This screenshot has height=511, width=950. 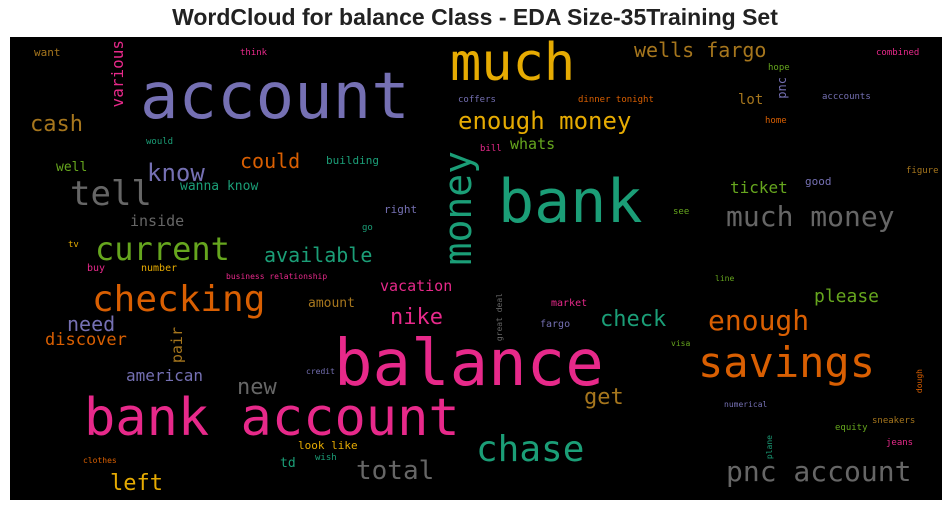 What do you see at coordinates (681, 343) in the screenshot?
I see `word-visa: visa` at bounding box center [681, 343].